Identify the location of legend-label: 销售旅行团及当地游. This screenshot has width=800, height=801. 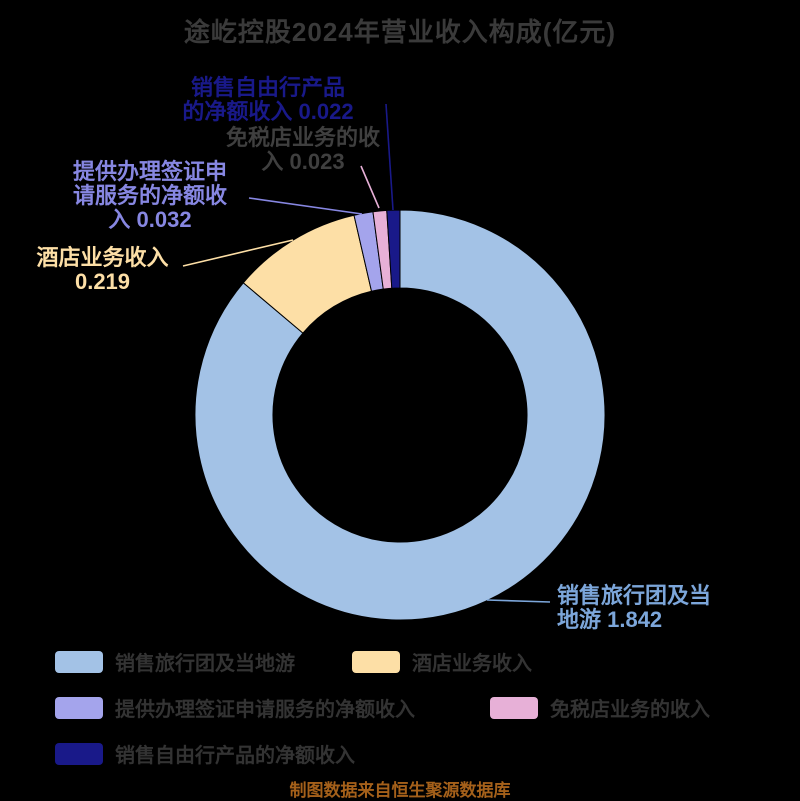
(205, 664).